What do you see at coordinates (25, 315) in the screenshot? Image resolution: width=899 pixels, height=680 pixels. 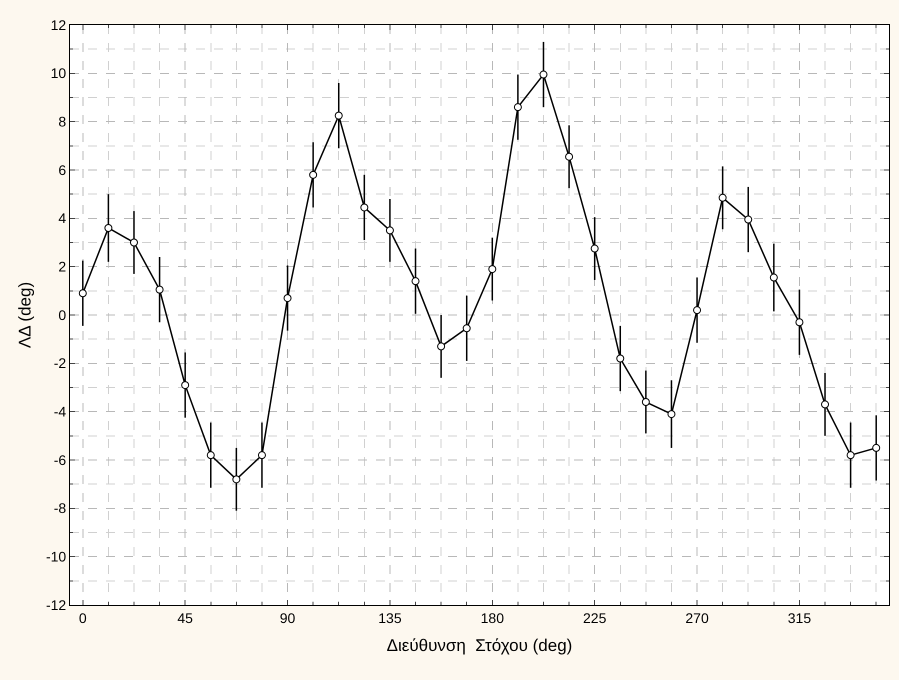 I see `y-axis-title: ΛΔ (deg)` at bounding box center [25, 315].